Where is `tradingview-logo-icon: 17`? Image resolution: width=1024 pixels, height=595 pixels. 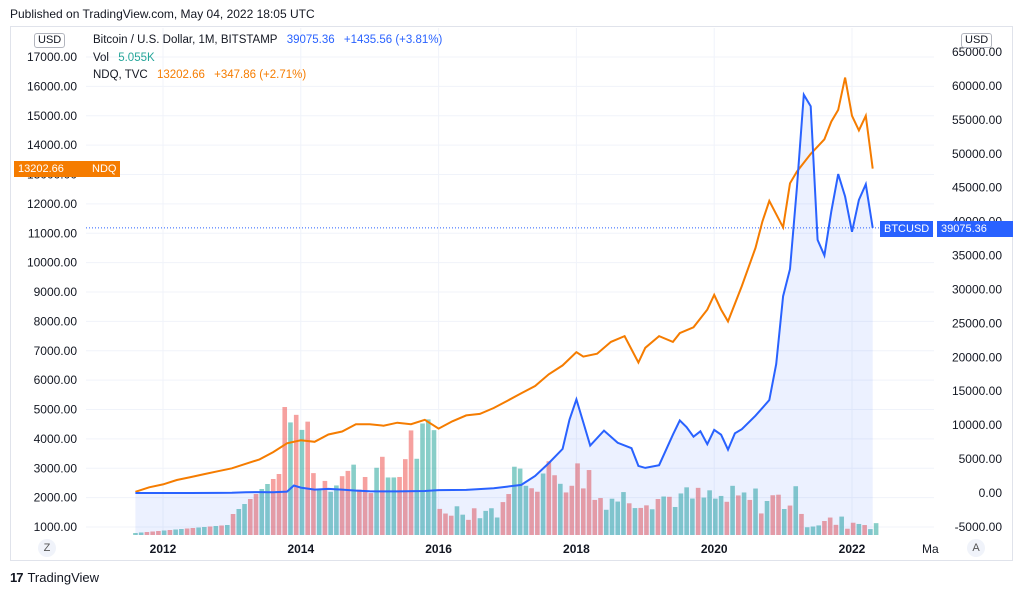 tradingview-logo-icon: 17 is located at coordinates (17, 577).